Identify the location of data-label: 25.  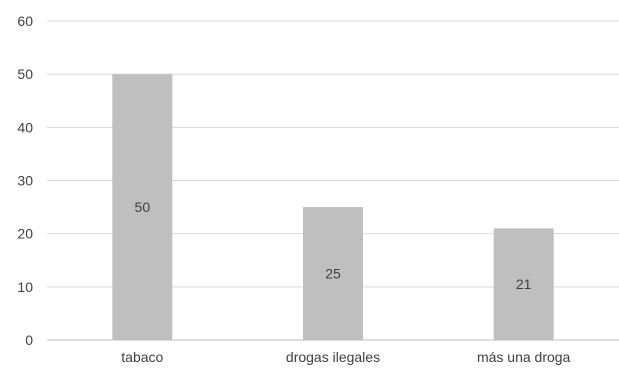
(333, 274).